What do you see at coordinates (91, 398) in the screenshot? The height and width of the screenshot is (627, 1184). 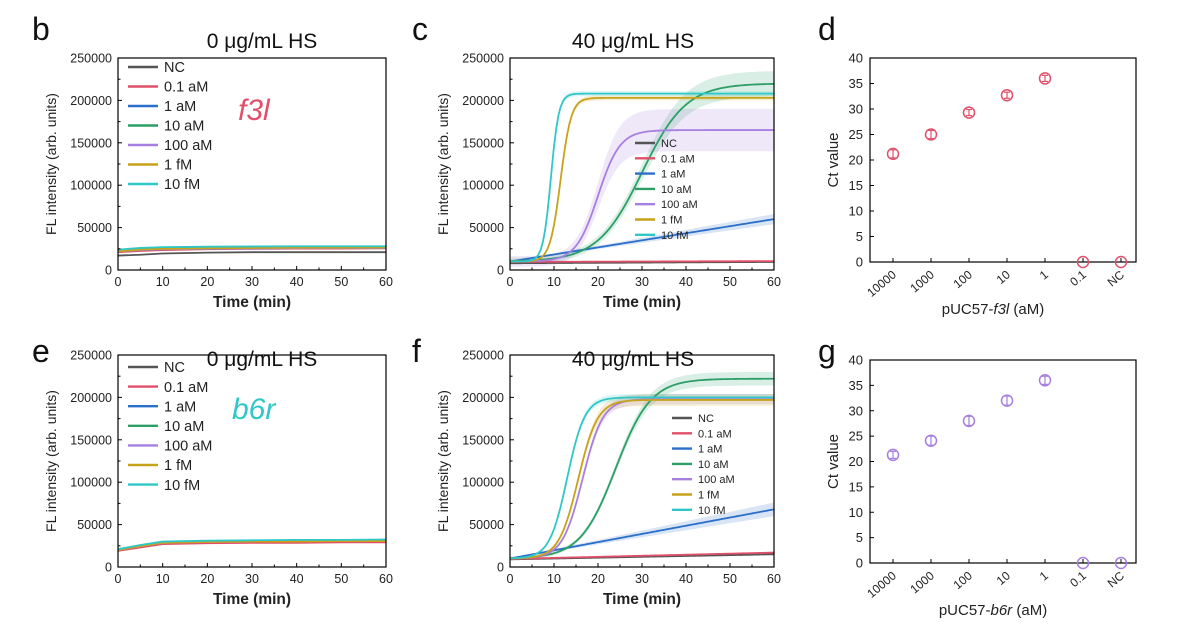 I see `y-tick-label: 200000` at bounding box center [91, 398].